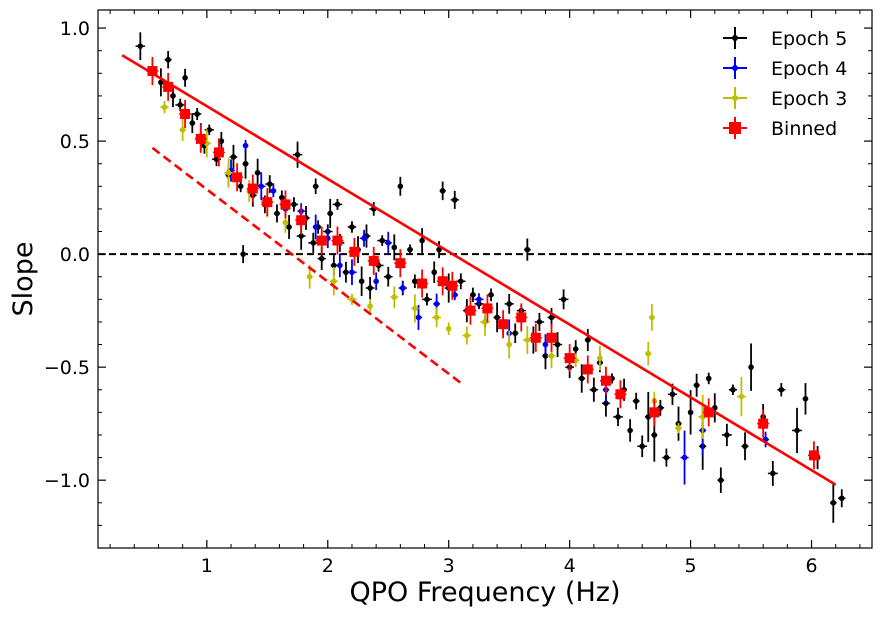  Describe the element at coordinates (809, 99) in the screenshot. I see `legend-label-epoch3: Epoch 3` at that location.